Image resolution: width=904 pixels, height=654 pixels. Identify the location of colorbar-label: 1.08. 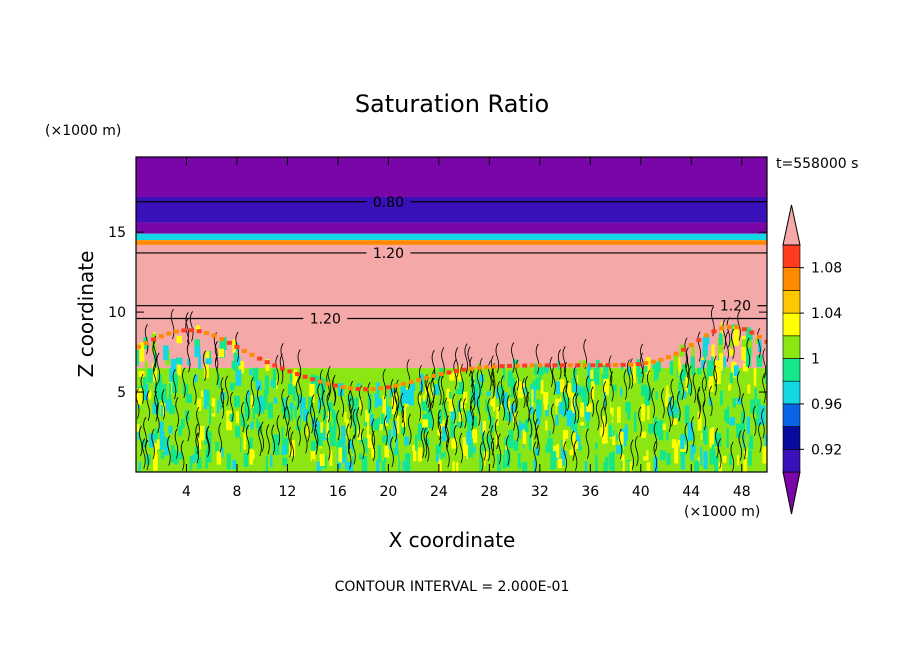
(826, 269).